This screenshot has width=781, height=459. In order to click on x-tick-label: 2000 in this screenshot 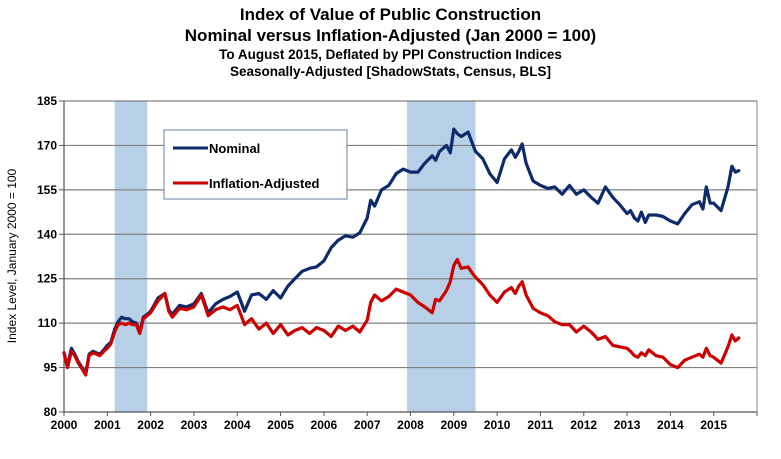, I will do `click(64, 425)`.